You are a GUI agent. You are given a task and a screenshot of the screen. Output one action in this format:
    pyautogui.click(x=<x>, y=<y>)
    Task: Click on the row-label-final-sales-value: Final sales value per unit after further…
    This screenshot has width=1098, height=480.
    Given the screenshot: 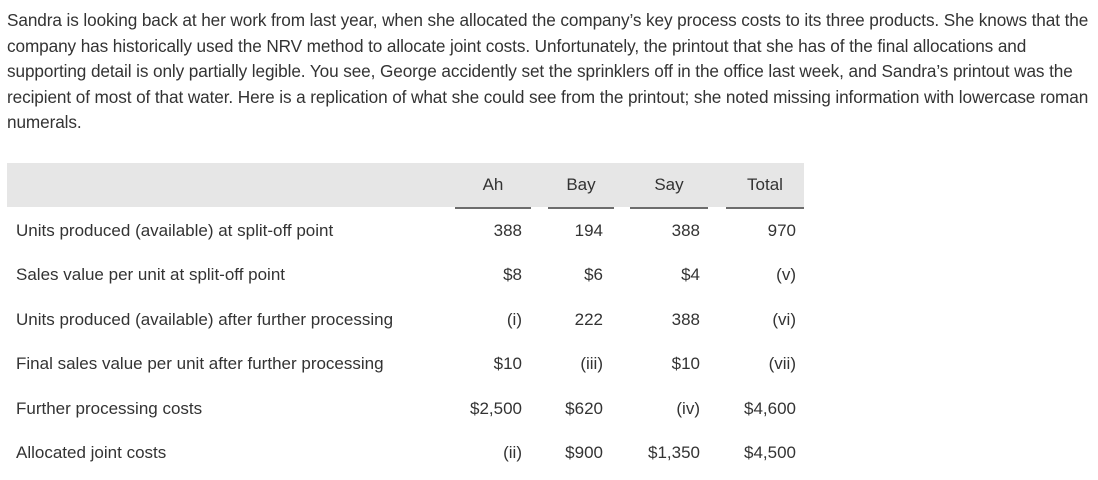 What is the action you would take?
    pyautogui.click(x=200, y=363)
    